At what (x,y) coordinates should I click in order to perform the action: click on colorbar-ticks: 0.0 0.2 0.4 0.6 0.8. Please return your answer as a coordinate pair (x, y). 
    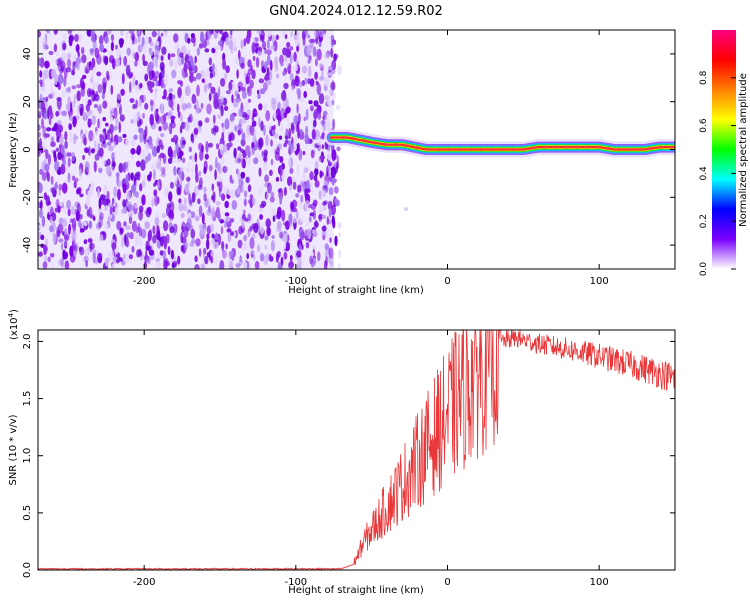
    Looking at the image, I should click on (717, 173).